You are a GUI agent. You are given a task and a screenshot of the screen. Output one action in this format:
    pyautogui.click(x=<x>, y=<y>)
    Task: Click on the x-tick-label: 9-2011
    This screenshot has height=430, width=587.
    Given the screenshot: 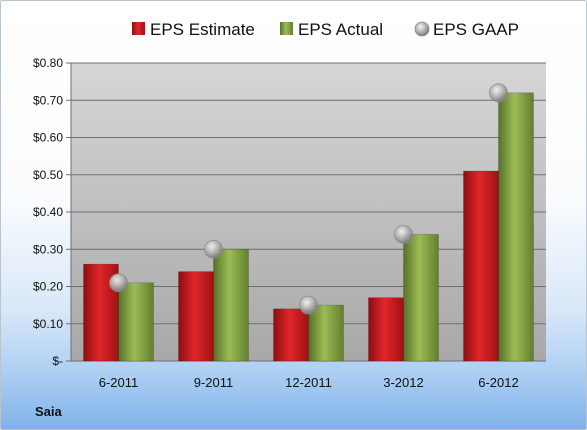 What is the action you would take?
    pyautogui.click(x=214, y=382)
    